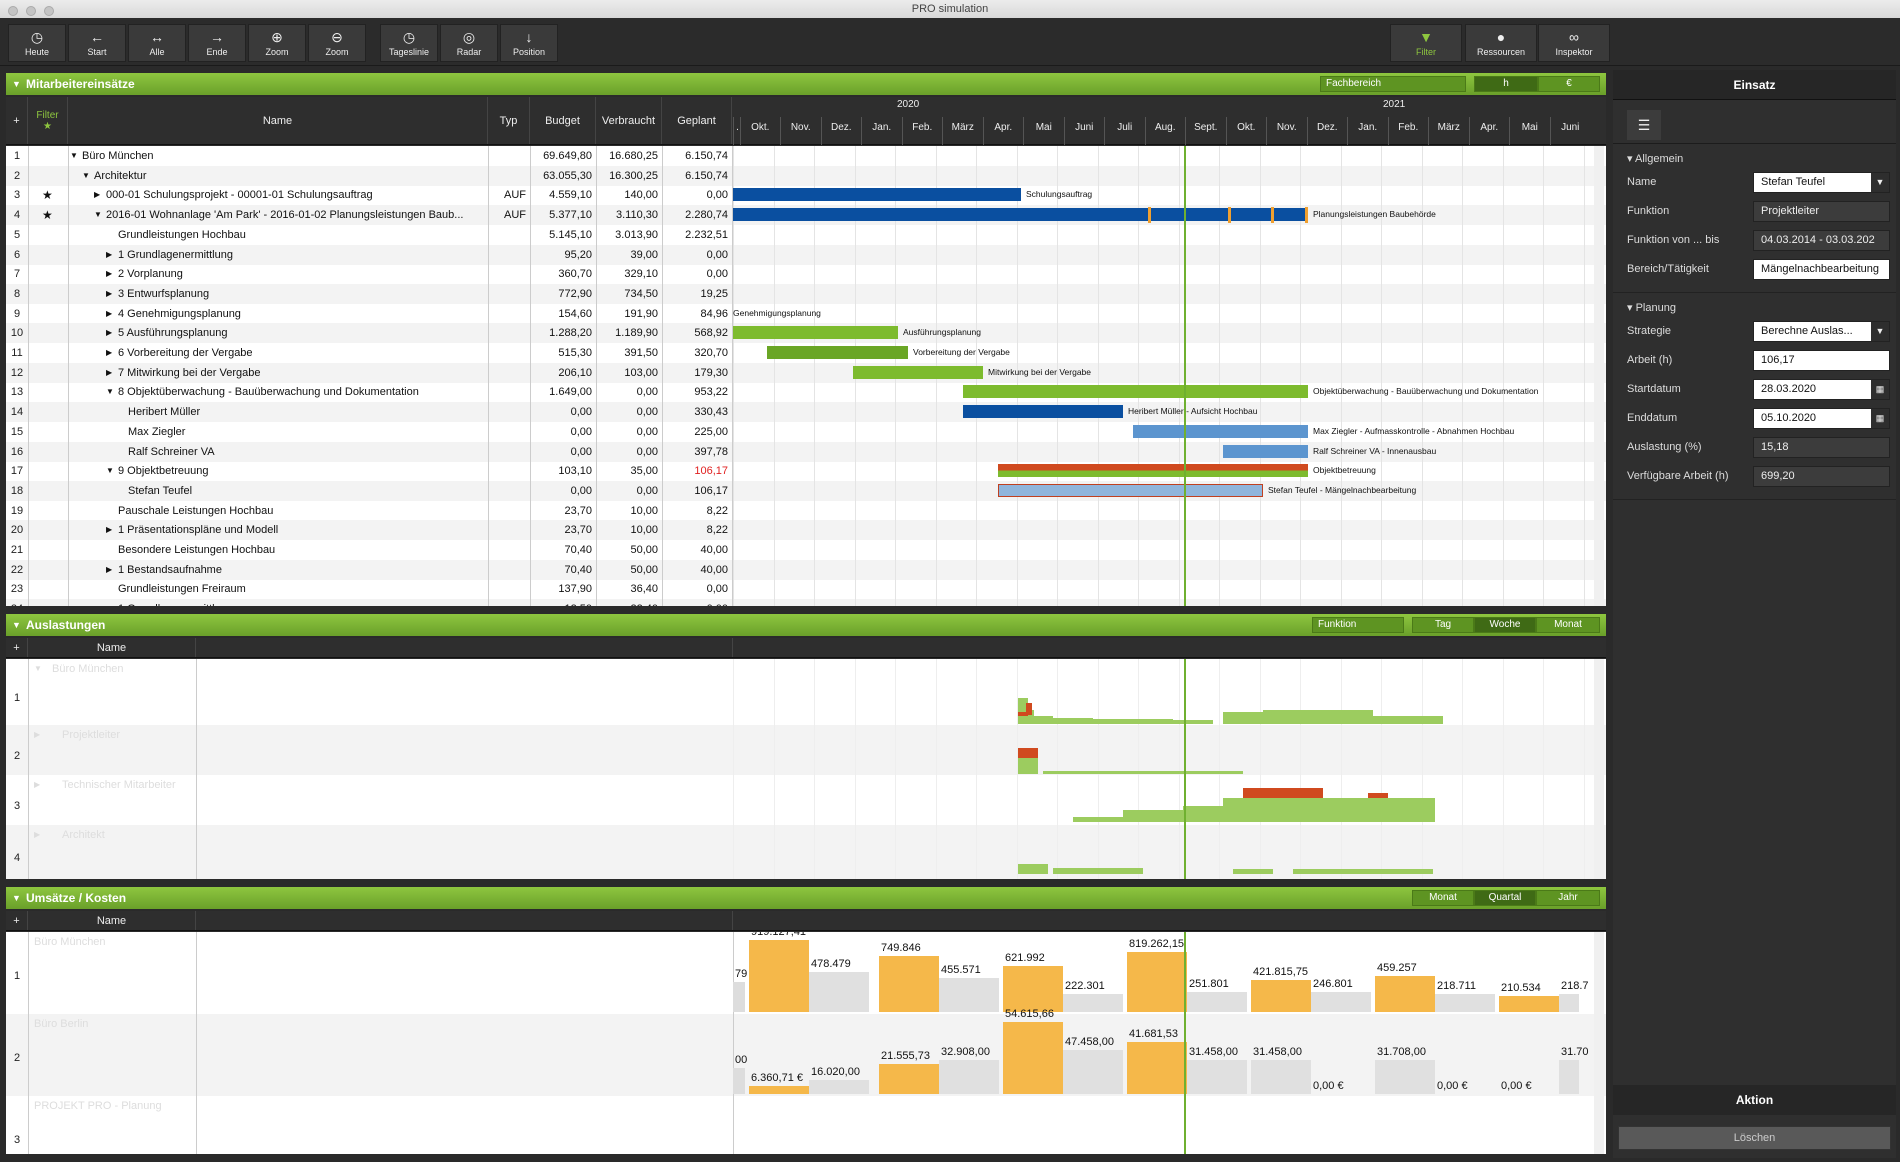  I want to click on table-row: 9 ▶ 4 Genehmigungsplanung 154,60 191,90 84,96, so click(806, 314).